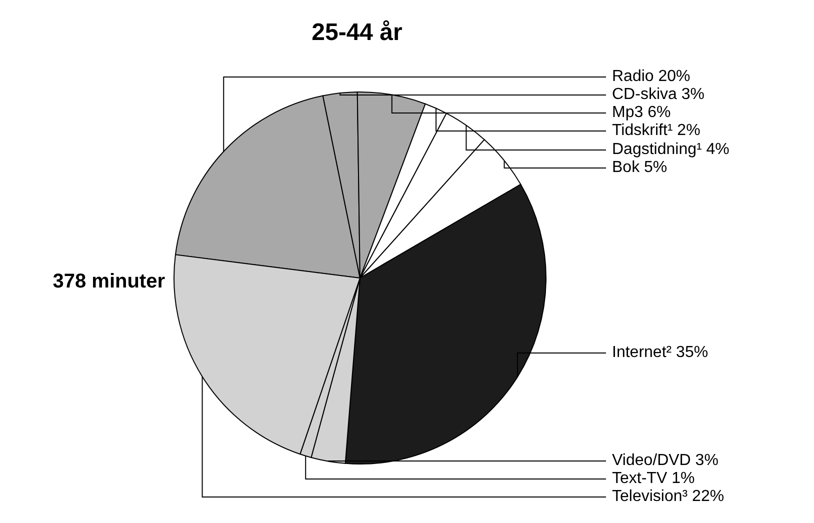 The height and width of the screenshot is (523, 814). What do you see at coordinates (644, 95) in the screenshot?
I see `slice-label: CD-skiva` at bounding box center [644, 95].